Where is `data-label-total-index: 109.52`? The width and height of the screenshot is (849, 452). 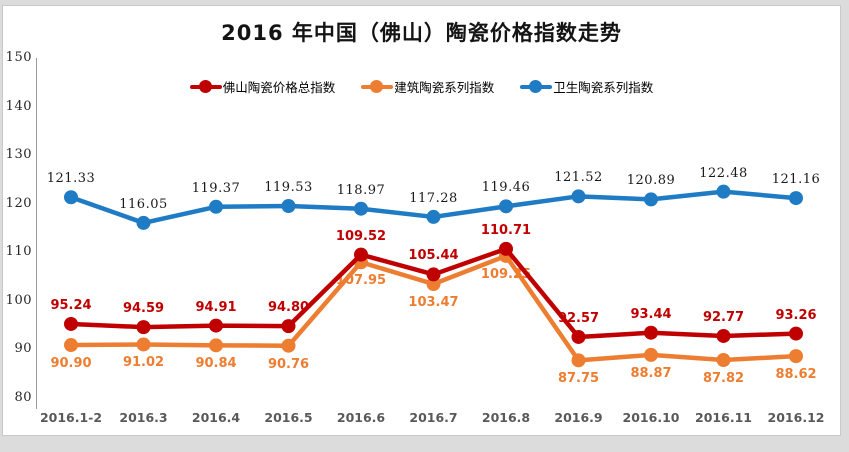 data-label-total-index: 109.52 is located at coordinates (361, 236).